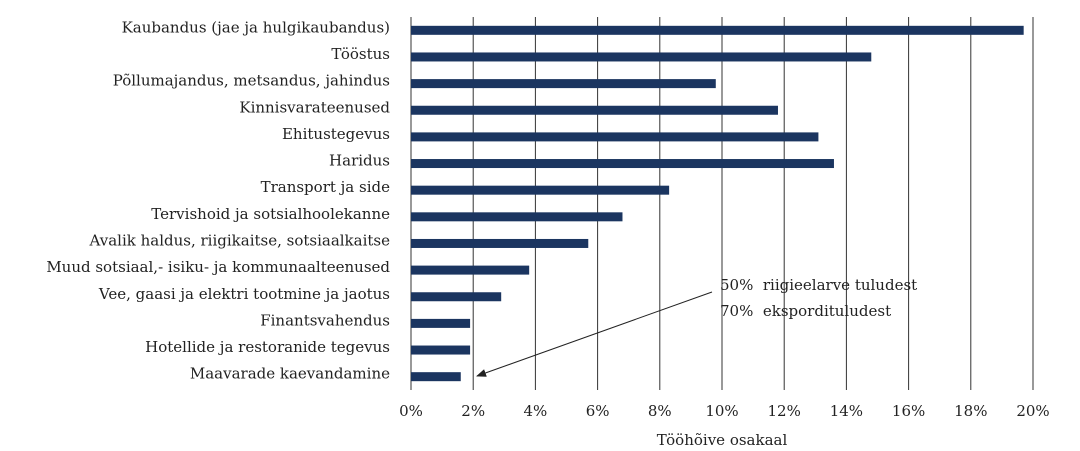 This screenshot has height=451, width=1080. What do you see at coordinates (908, 411) in the screenshot?
I see `x-tick-label: 16%` at bounding box center [908, 411].